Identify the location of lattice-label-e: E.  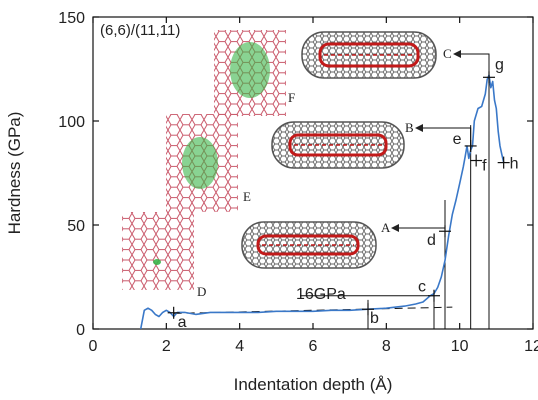
(247, 196).